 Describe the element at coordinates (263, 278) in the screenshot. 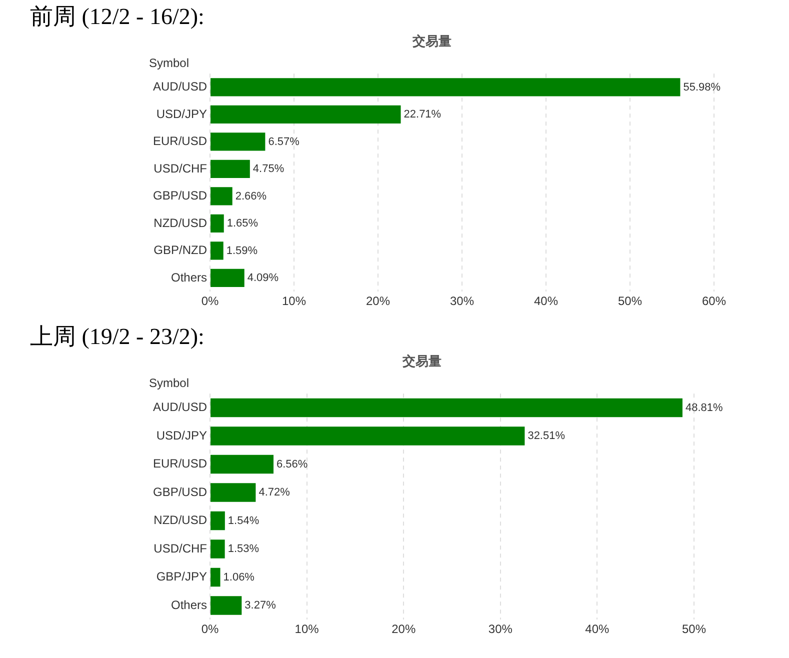

I see `data-label: 4.09%` at that location.